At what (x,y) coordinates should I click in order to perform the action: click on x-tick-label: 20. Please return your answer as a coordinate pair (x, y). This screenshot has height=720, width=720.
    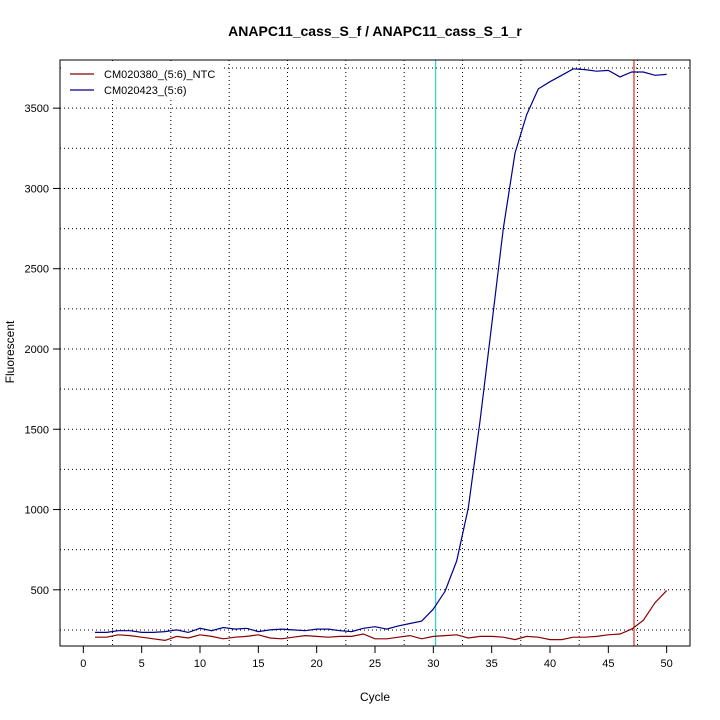
    Looking at the image, I should click on (317, 664).